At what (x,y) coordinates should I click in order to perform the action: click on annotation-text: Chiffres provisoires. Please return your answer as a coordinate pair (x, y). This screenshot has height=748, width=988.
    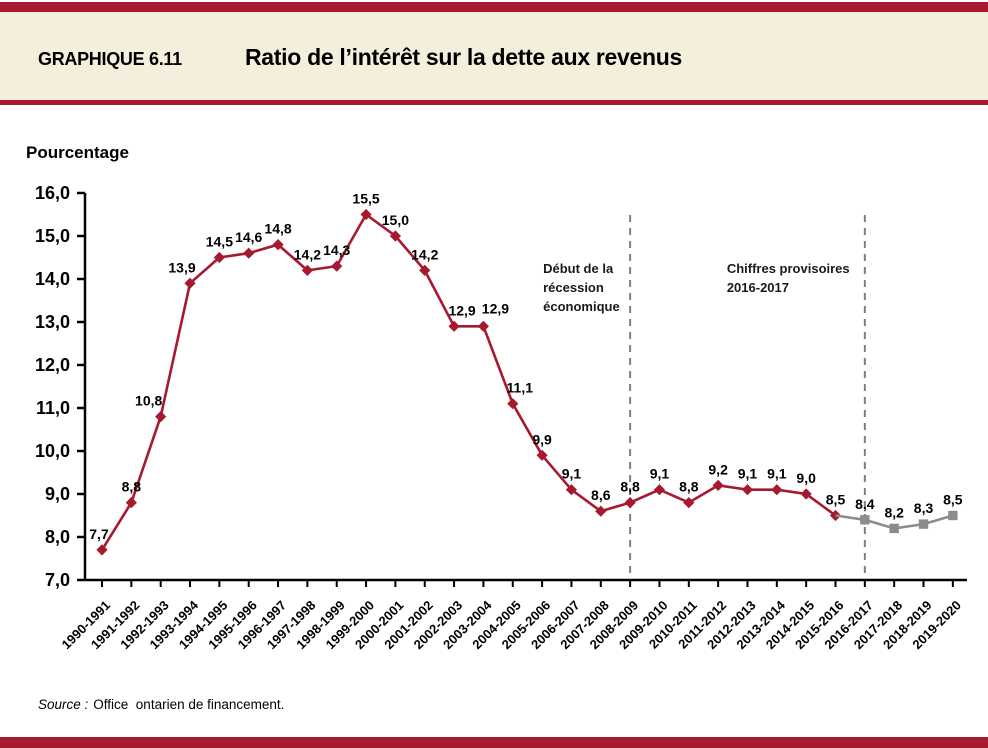
    Looking at the image, I should click on (788, 268).